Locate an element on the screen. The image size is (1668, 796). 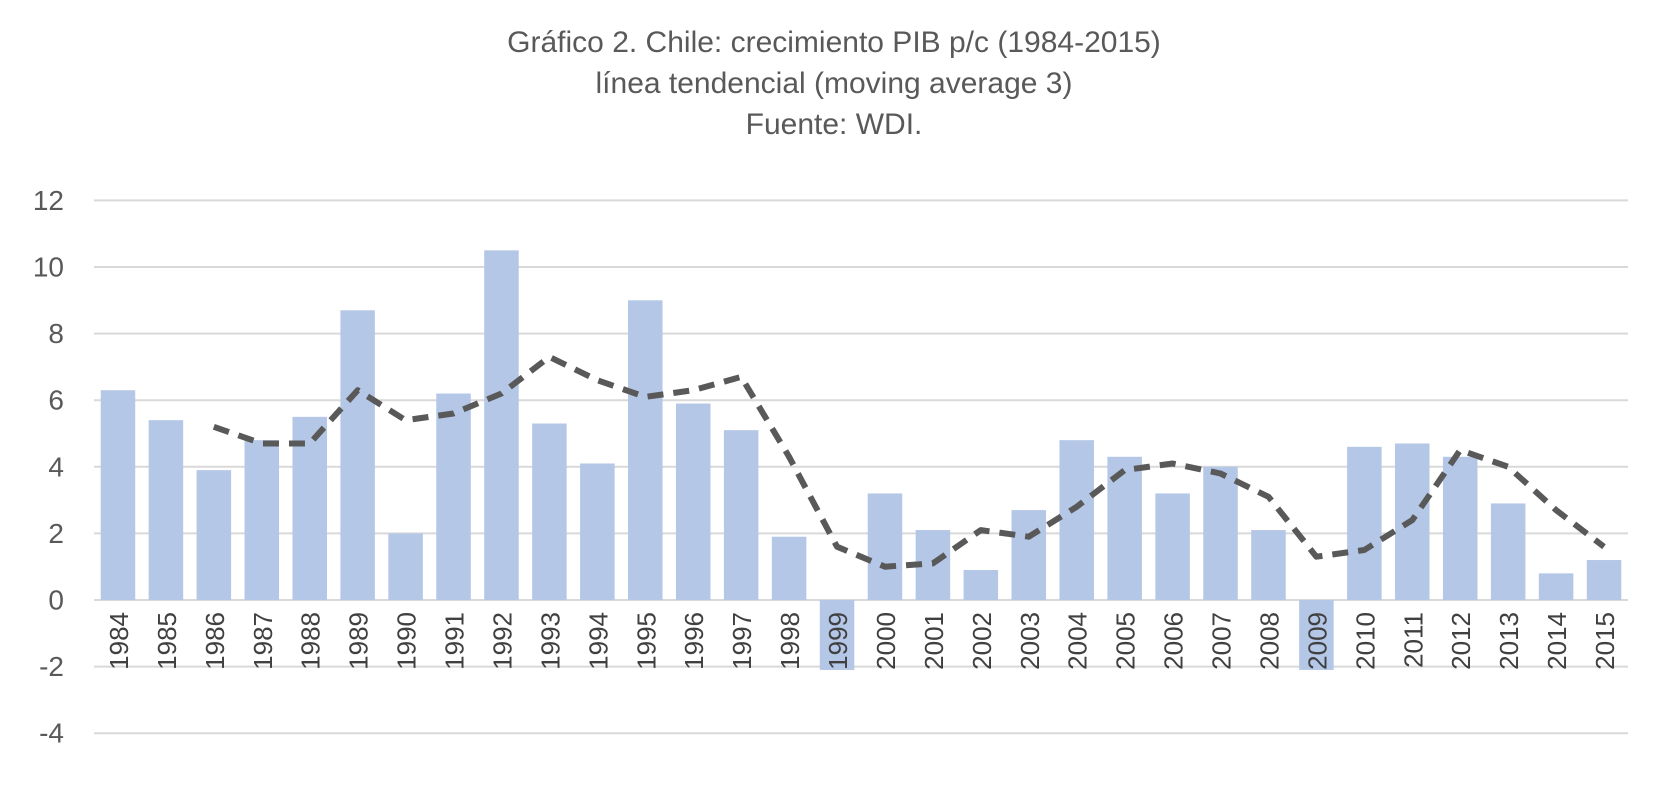
x-tick-label: 1998 is located at coordinates (790, 641).